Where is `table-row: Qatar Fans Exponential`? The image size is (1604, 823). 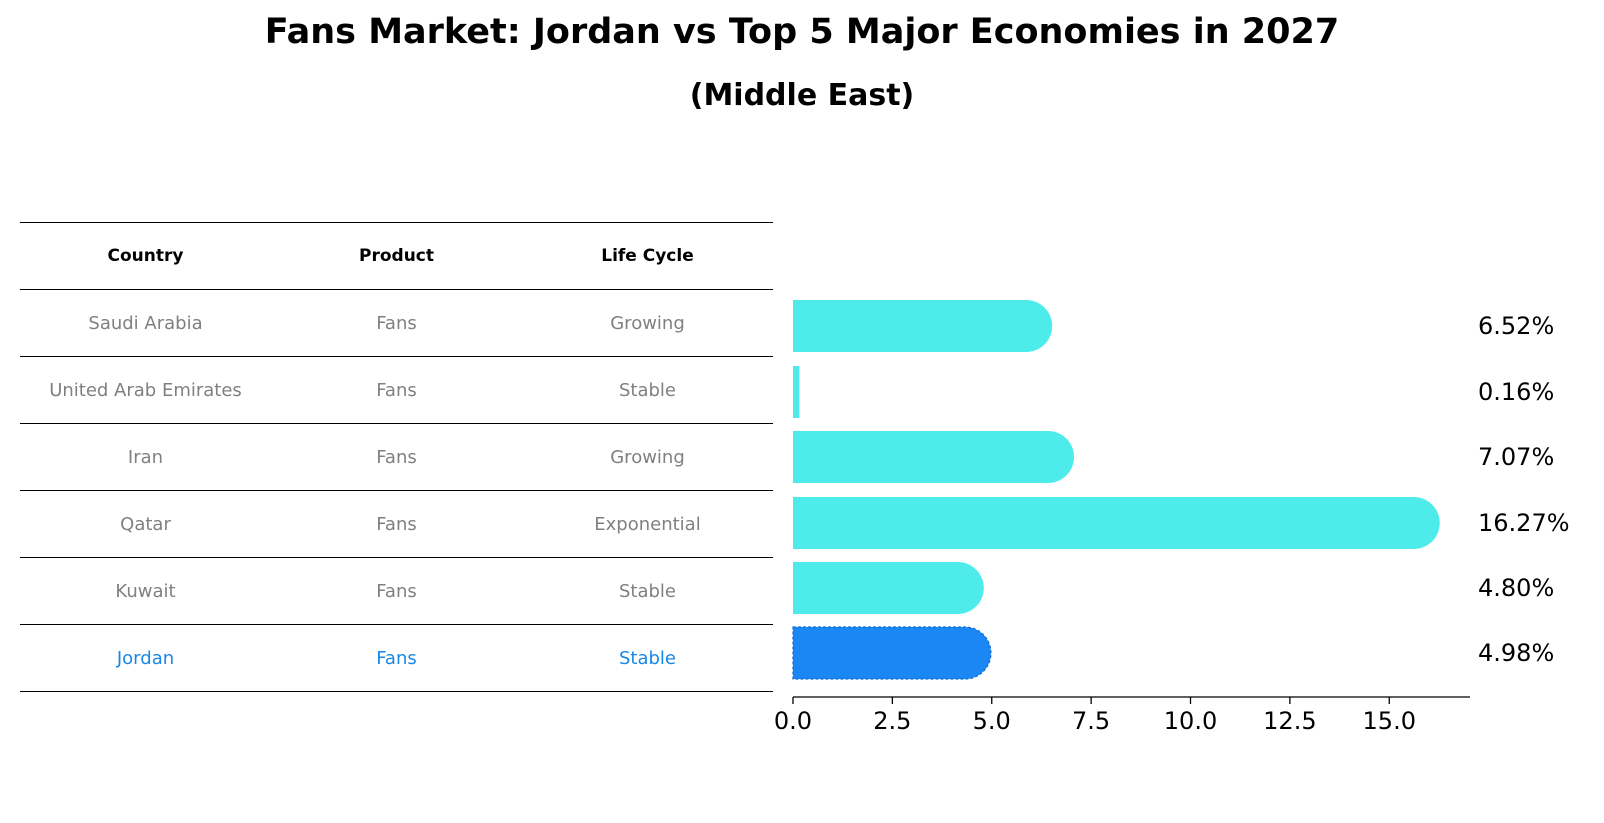
table-row: Qatar Fans Exponential is located at coordinates (396, 524).